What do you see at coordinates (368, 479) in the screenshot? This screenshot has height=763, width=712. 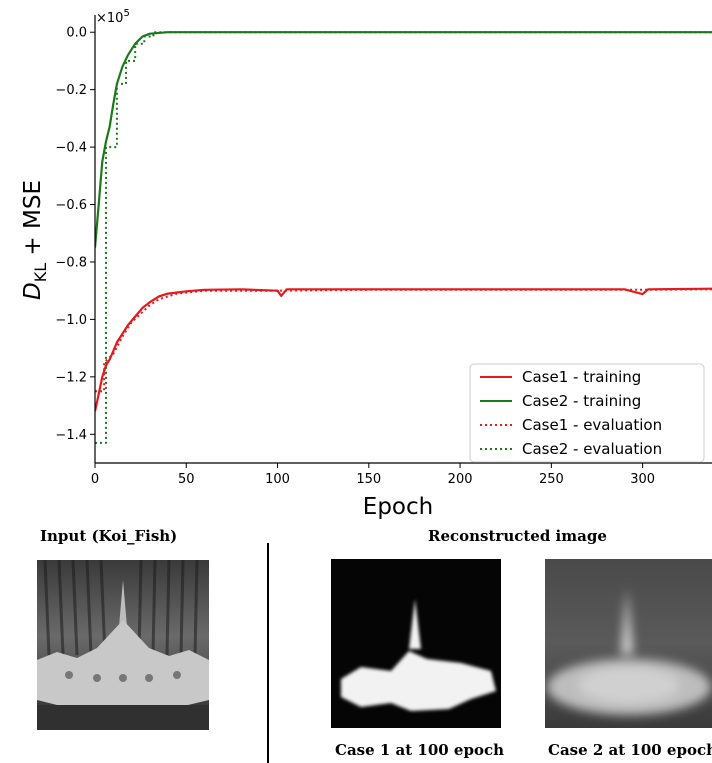 I see `x-tick-label: 150` at bounding box center [368, 479].